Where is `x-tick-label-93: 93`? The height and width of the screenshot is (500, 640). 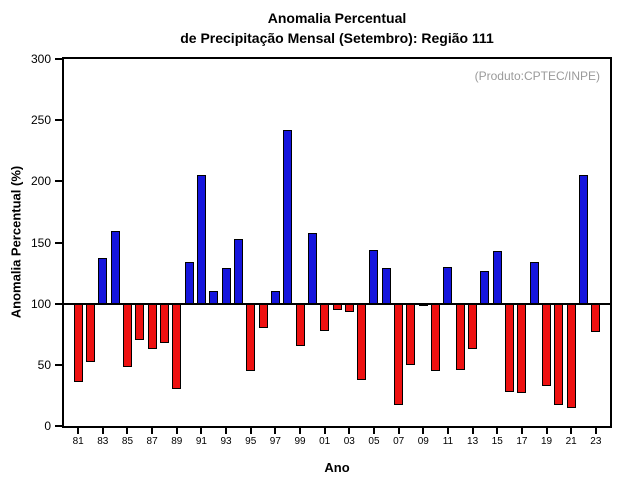
x-tick-label-93: 93 is located at coordinates (226, 441).